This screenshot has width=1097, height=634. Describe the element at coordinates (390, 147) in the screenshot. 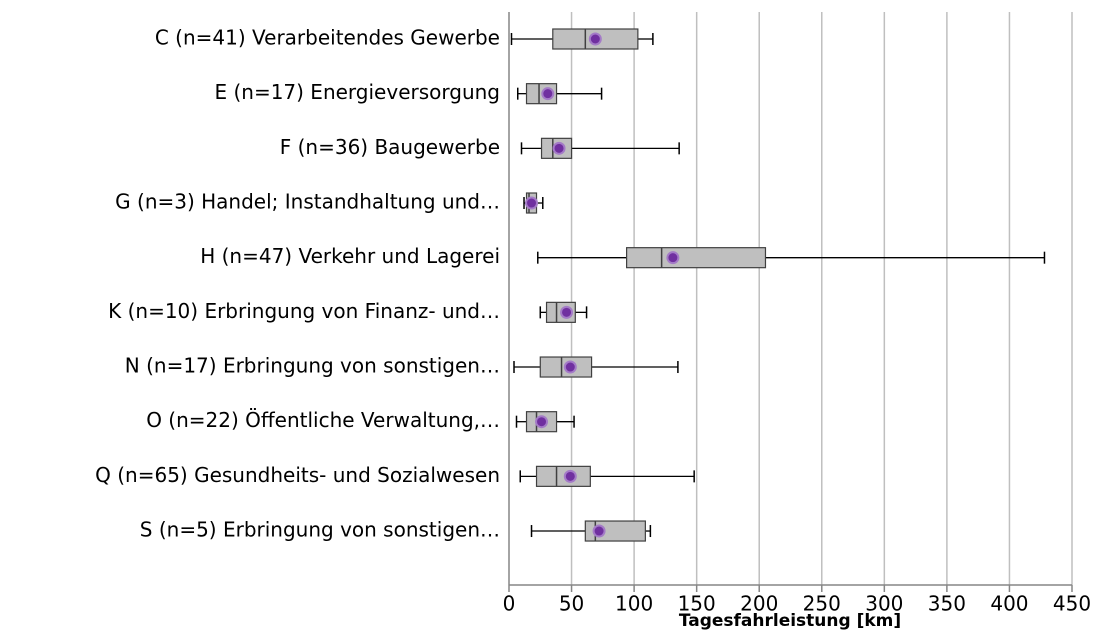

I see `category-label: F (n=36) Baugewerbe` at that location.